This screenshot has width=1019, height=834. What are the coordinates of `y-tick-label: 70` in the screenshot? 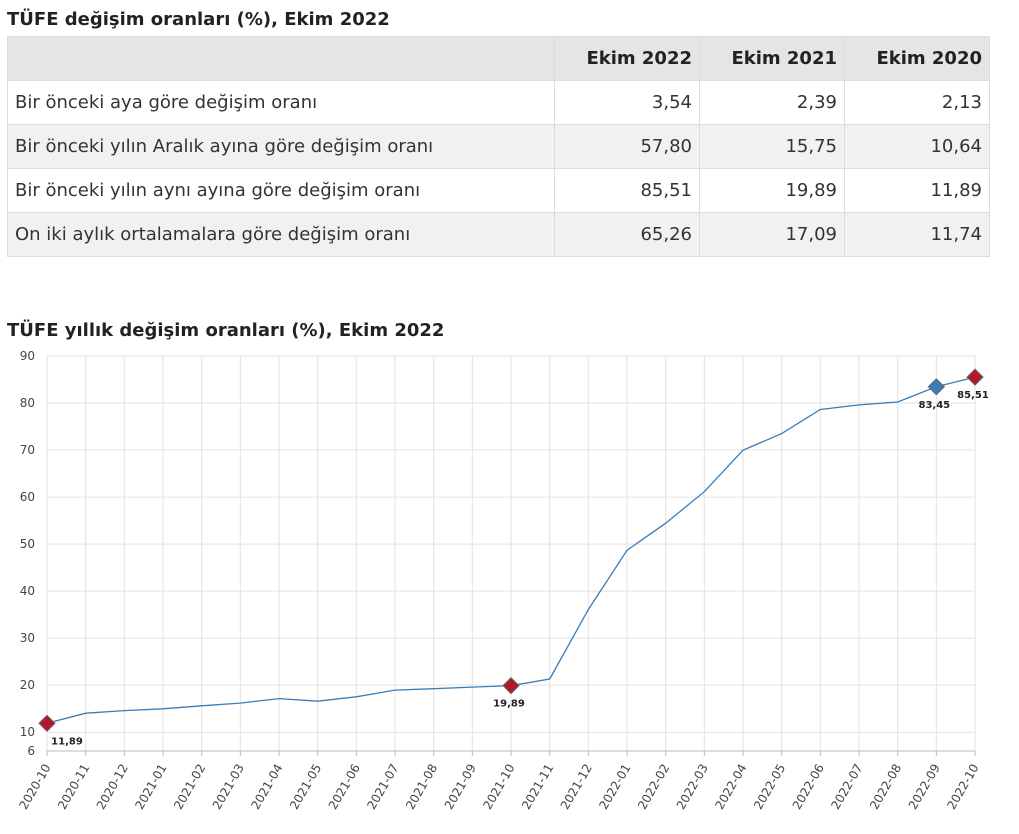 It's located at (27, 450).